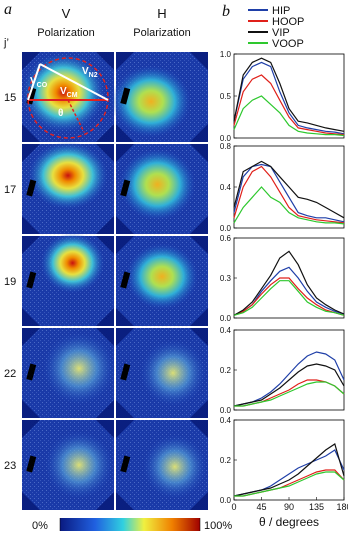  What do you see at coordinates (289, 522) in the screenshot?
I see `x-axis-label: θ / degrees` at bounding box center [289, 522].